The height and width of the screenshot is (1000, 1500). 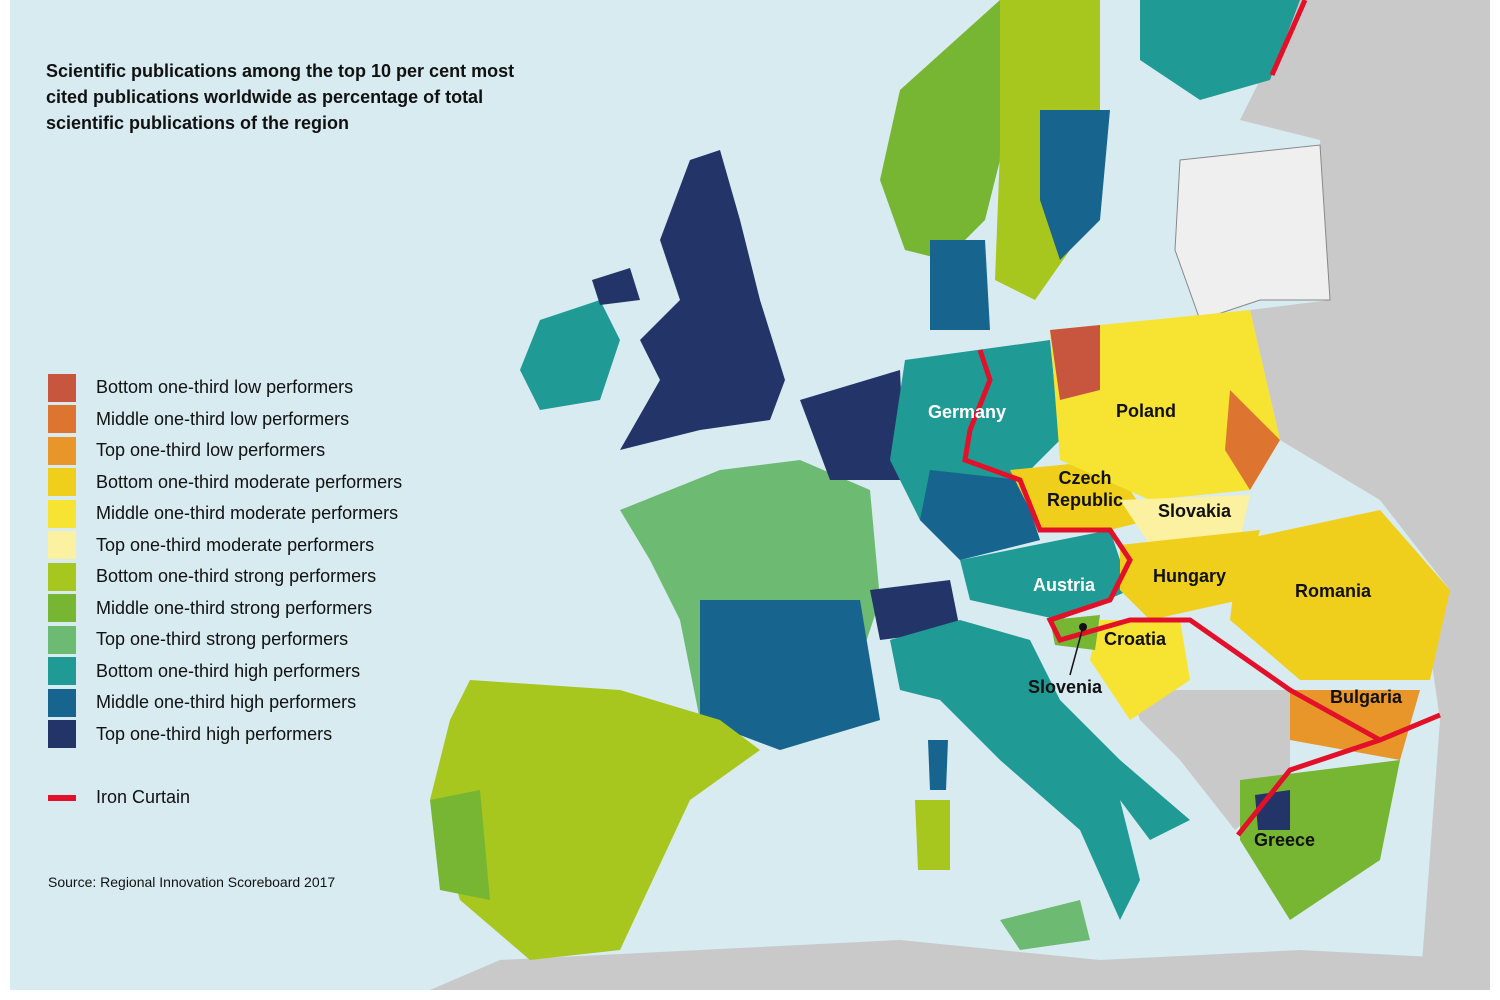 I want to click on germany-south, so click(x=980, y=515).